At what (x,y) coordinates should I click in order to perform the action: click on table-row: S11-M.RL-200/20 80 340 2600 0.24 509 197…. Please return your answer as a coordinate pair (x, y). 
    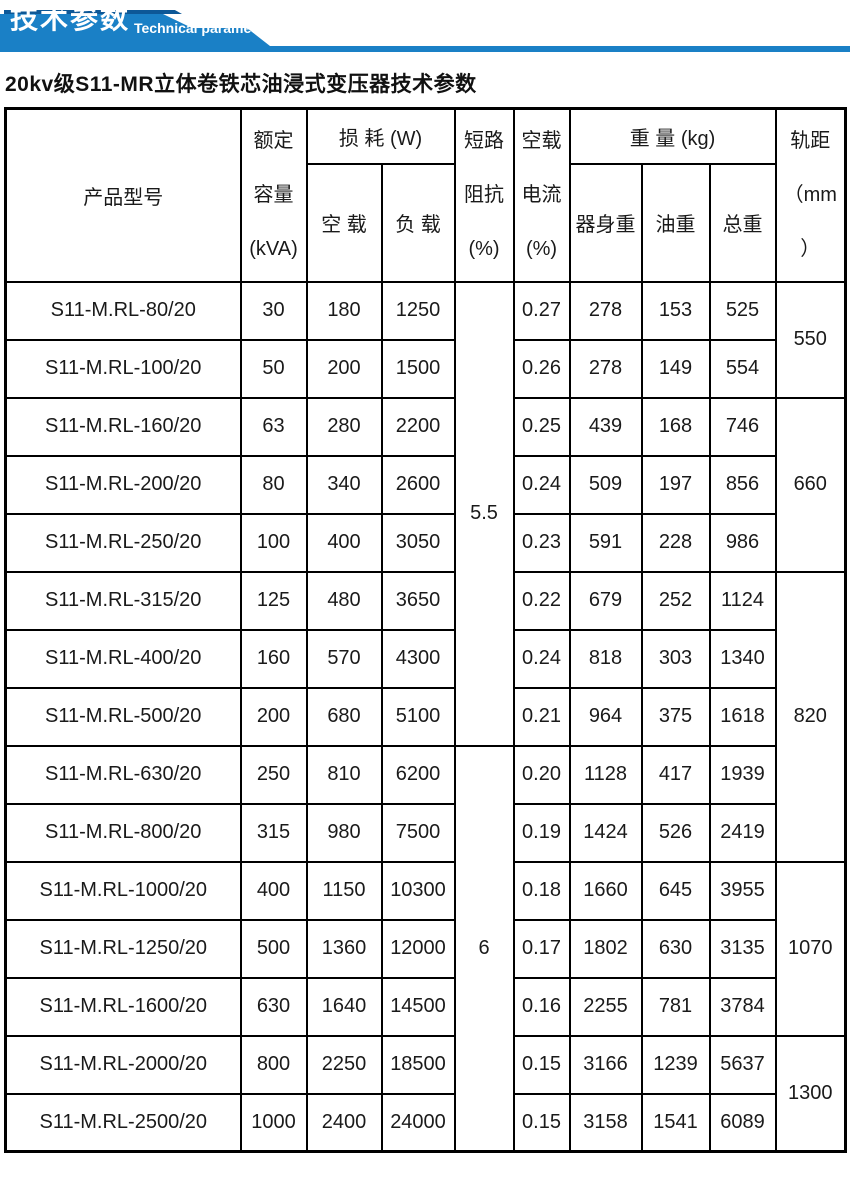
    Looking at the image, I should click on (425, 484).